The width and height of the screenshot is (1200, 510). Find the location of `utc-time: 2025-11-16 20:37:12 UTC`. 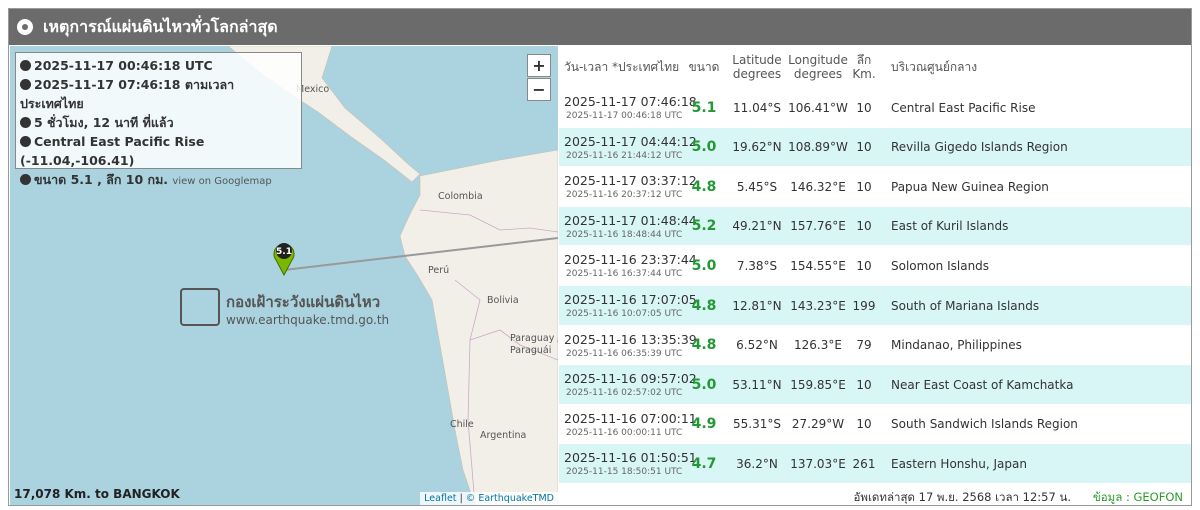

utc-time: 2025-11-16 20:37:12 UTC is located at coordinates (624, 195).